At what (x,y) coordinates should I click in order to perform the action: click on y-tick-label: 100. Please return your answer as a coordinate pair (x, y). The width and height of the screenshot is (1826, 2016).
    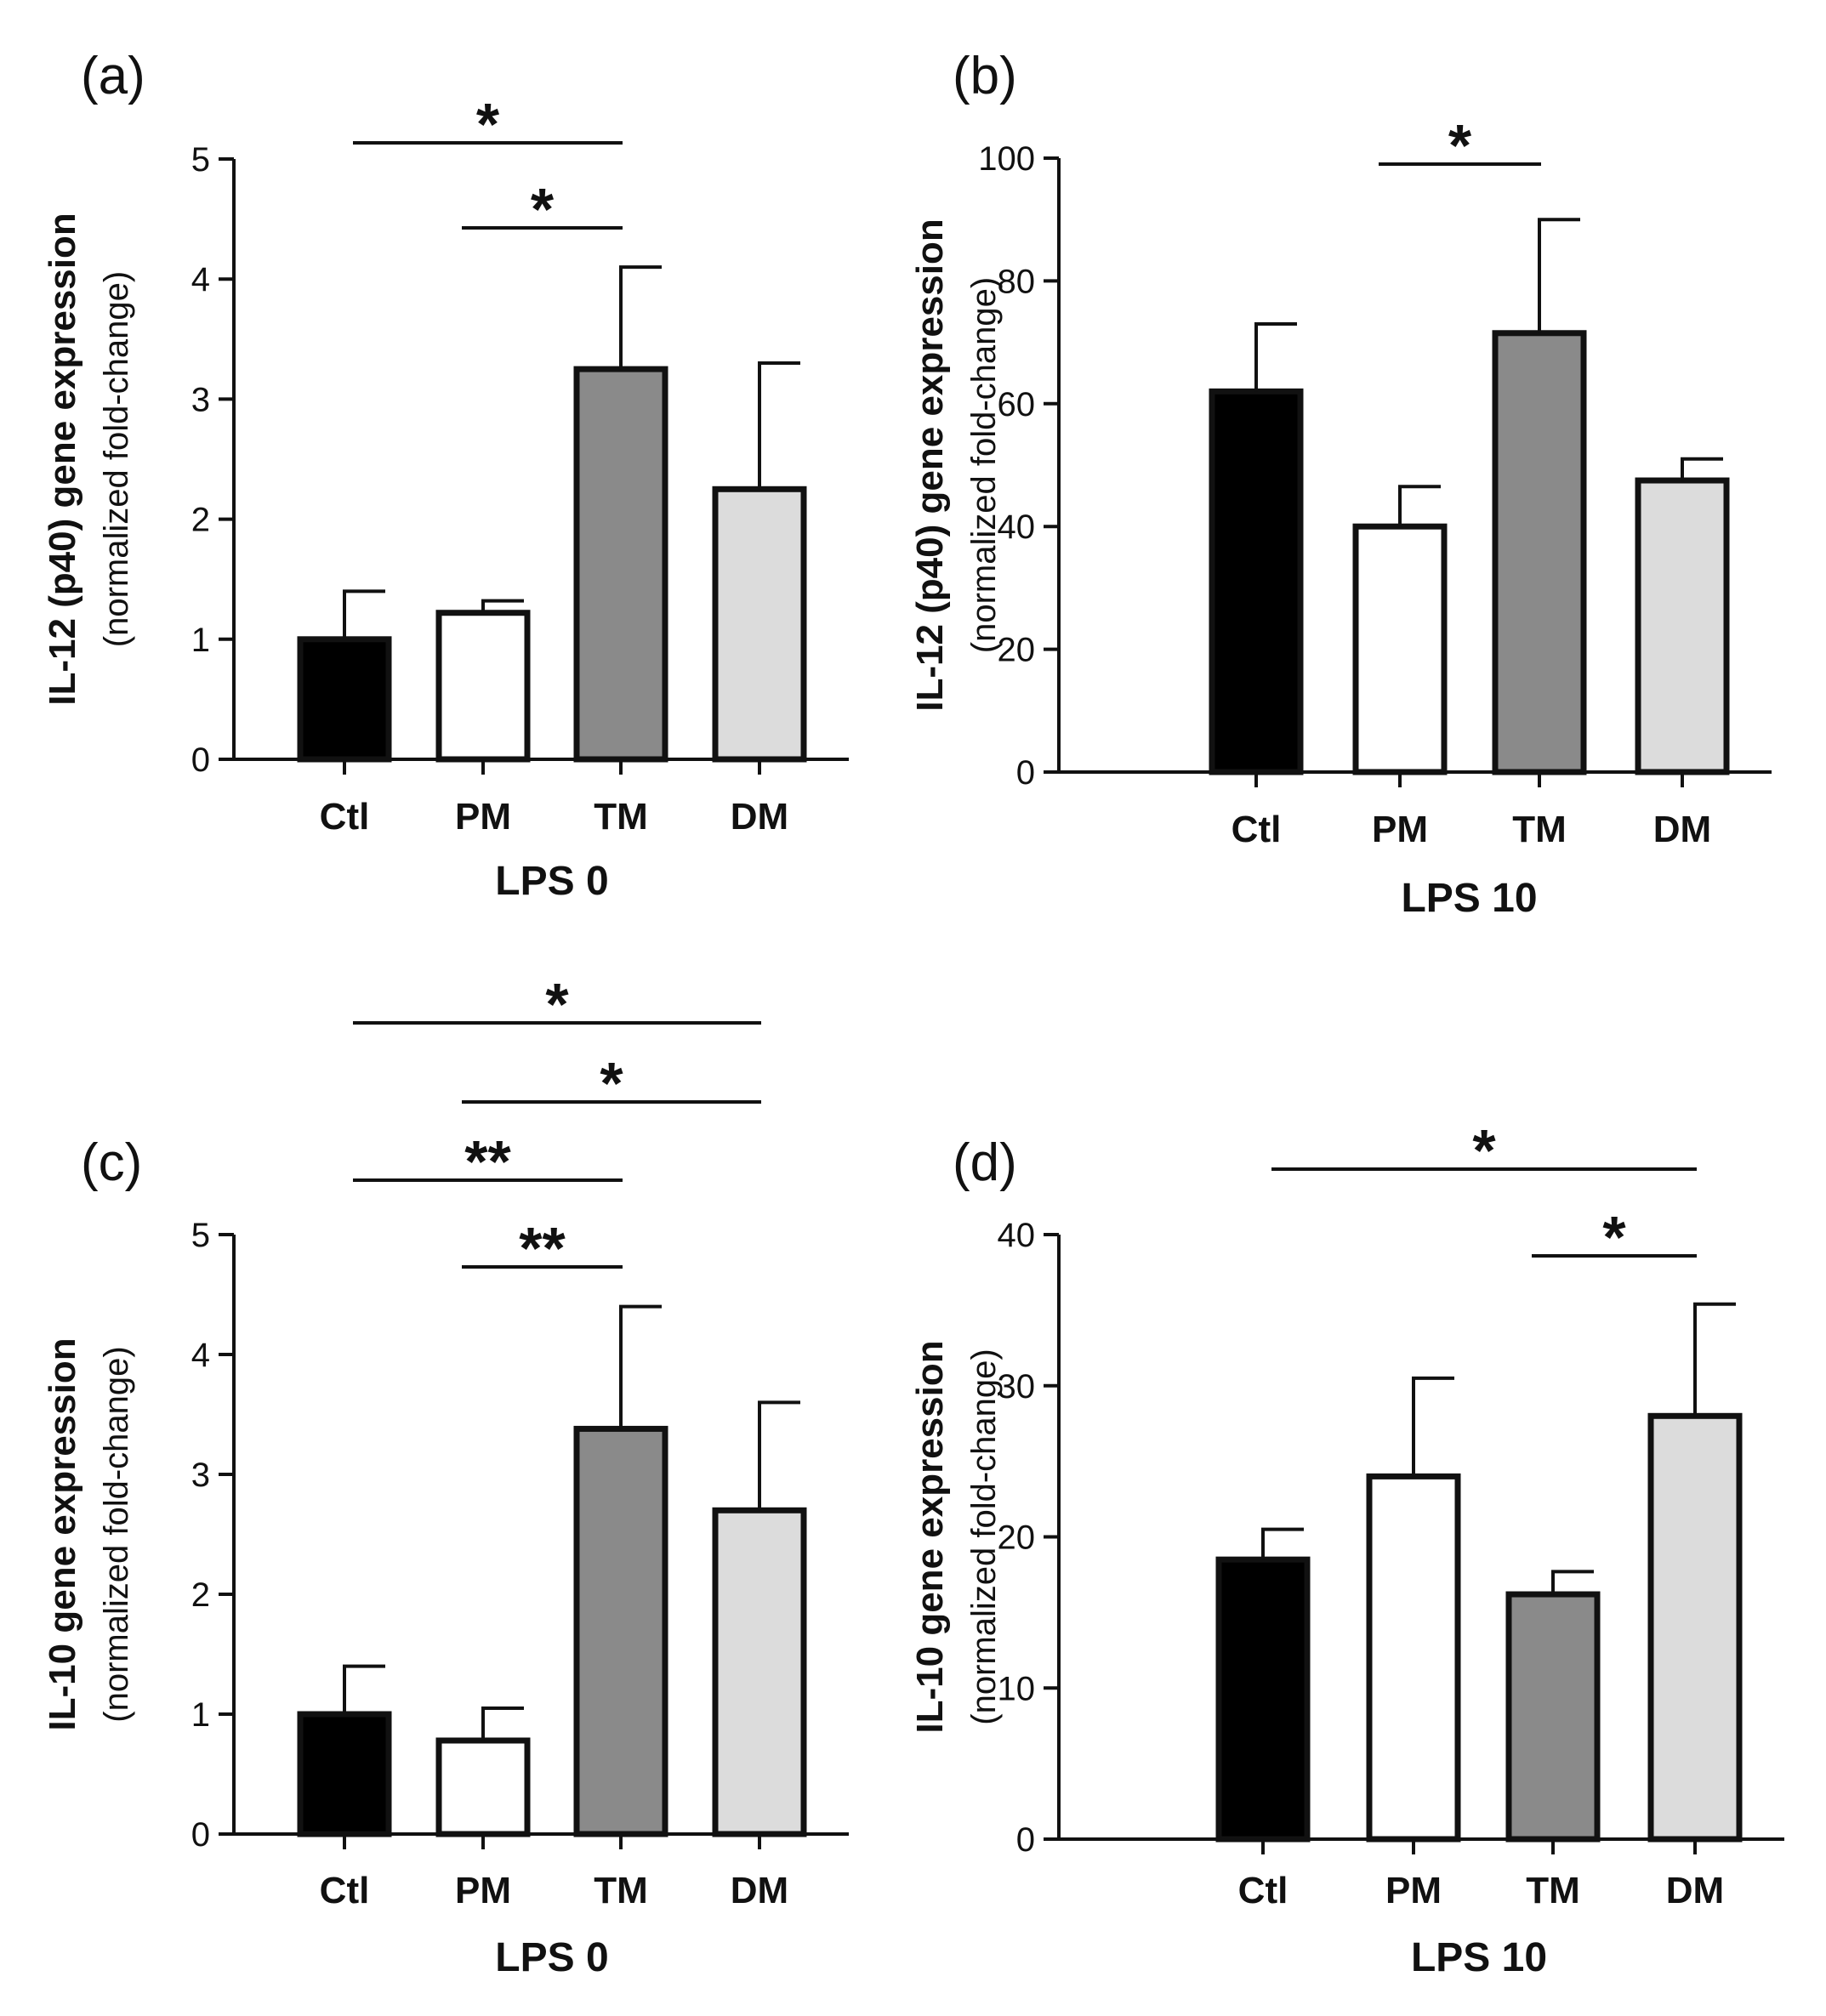
    Looking at the image, I should click on (1007, 159).